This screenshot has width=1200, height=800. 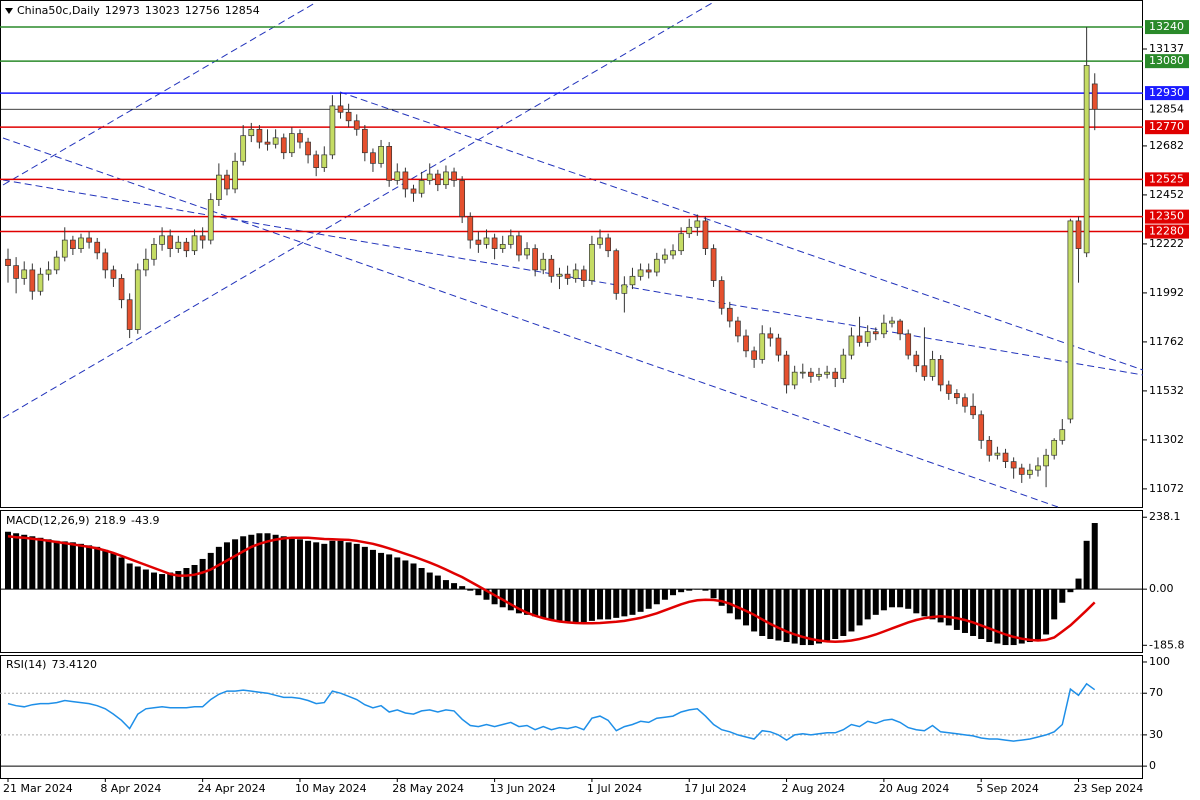 What do you see at coordinates (1166, 126) in the screenshot?
I see `level-label: 12770` at bounding box center [1166, 126].